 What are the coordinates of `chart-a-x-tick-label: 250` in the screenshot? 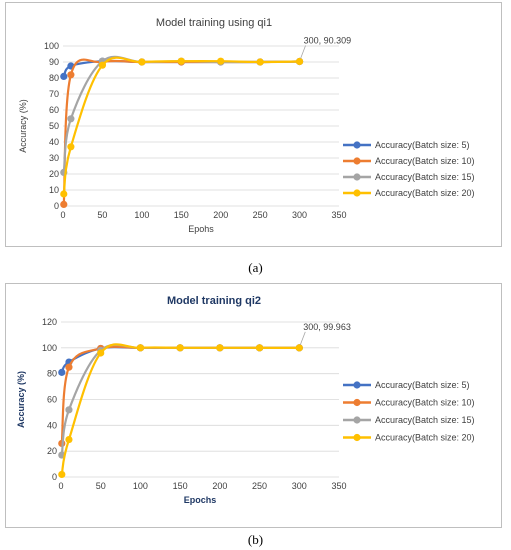 It's located at (260, 215).